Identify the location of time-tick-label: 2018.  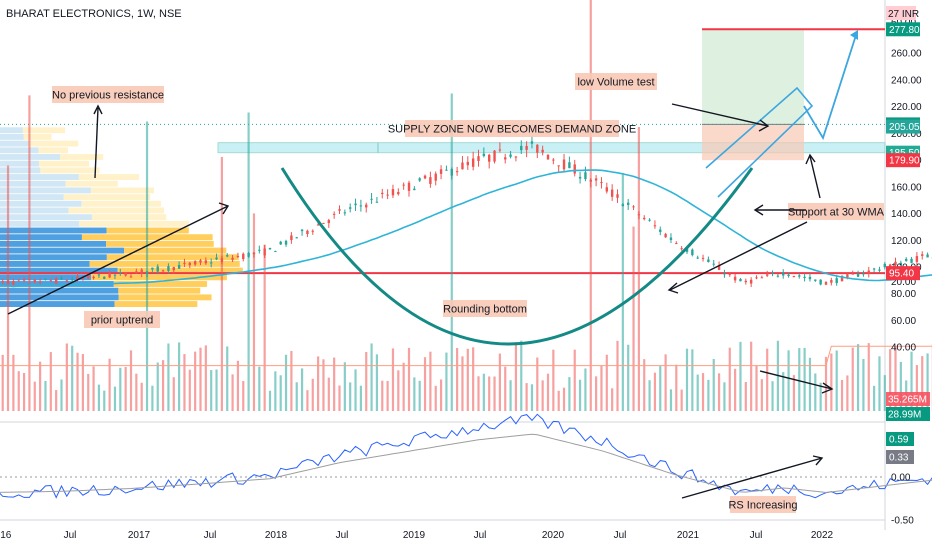
(276, 535).